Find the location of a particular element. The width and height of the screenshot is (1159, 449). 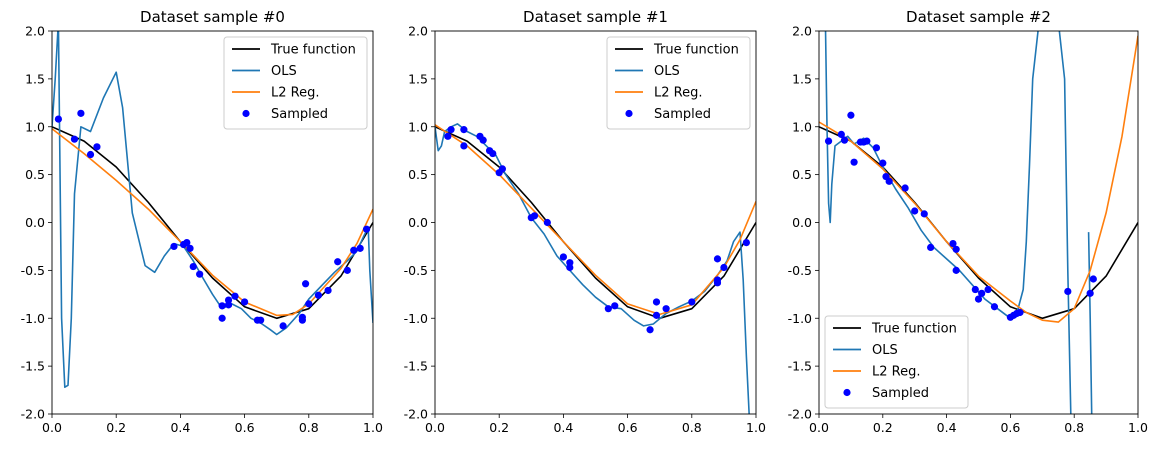

sample0-legend-box is located at coordinates (295, 83).